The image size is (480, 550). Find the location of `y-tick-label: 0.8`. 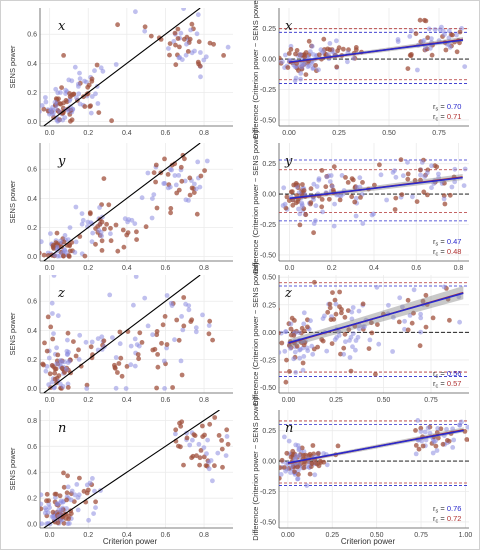

y-tick-label: 0.8 is located at coordinates (32, 421).